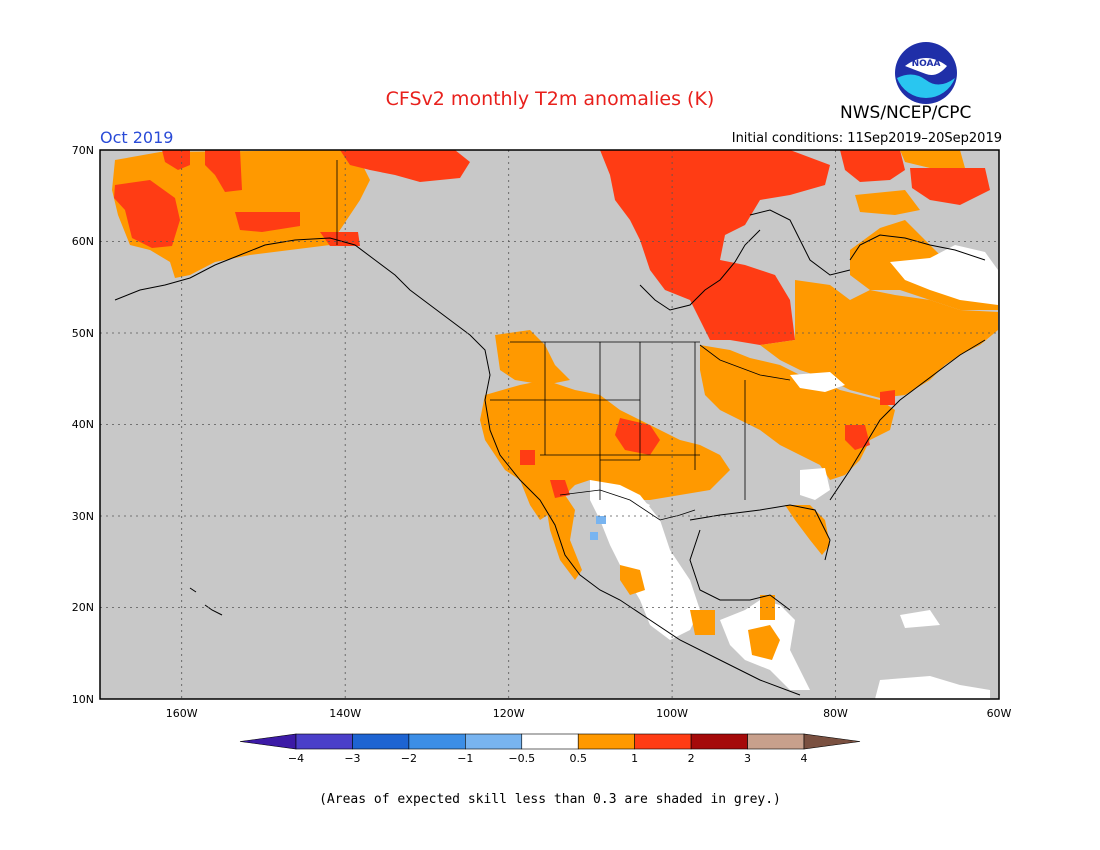 The width and height of the screenshot is (1100, 850). I want to click on region-alaska-hot-south, so click(297, 229).